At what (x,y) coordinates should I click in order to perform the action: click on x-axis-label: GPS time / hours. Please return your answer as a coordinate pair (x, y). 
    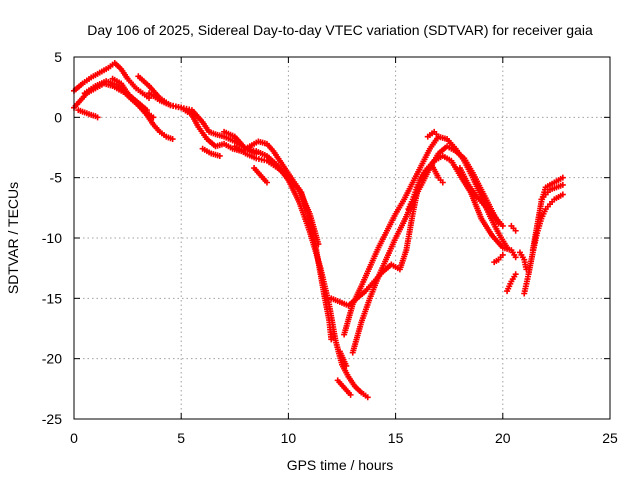
    Looking at the image, I should click on (340, 465).